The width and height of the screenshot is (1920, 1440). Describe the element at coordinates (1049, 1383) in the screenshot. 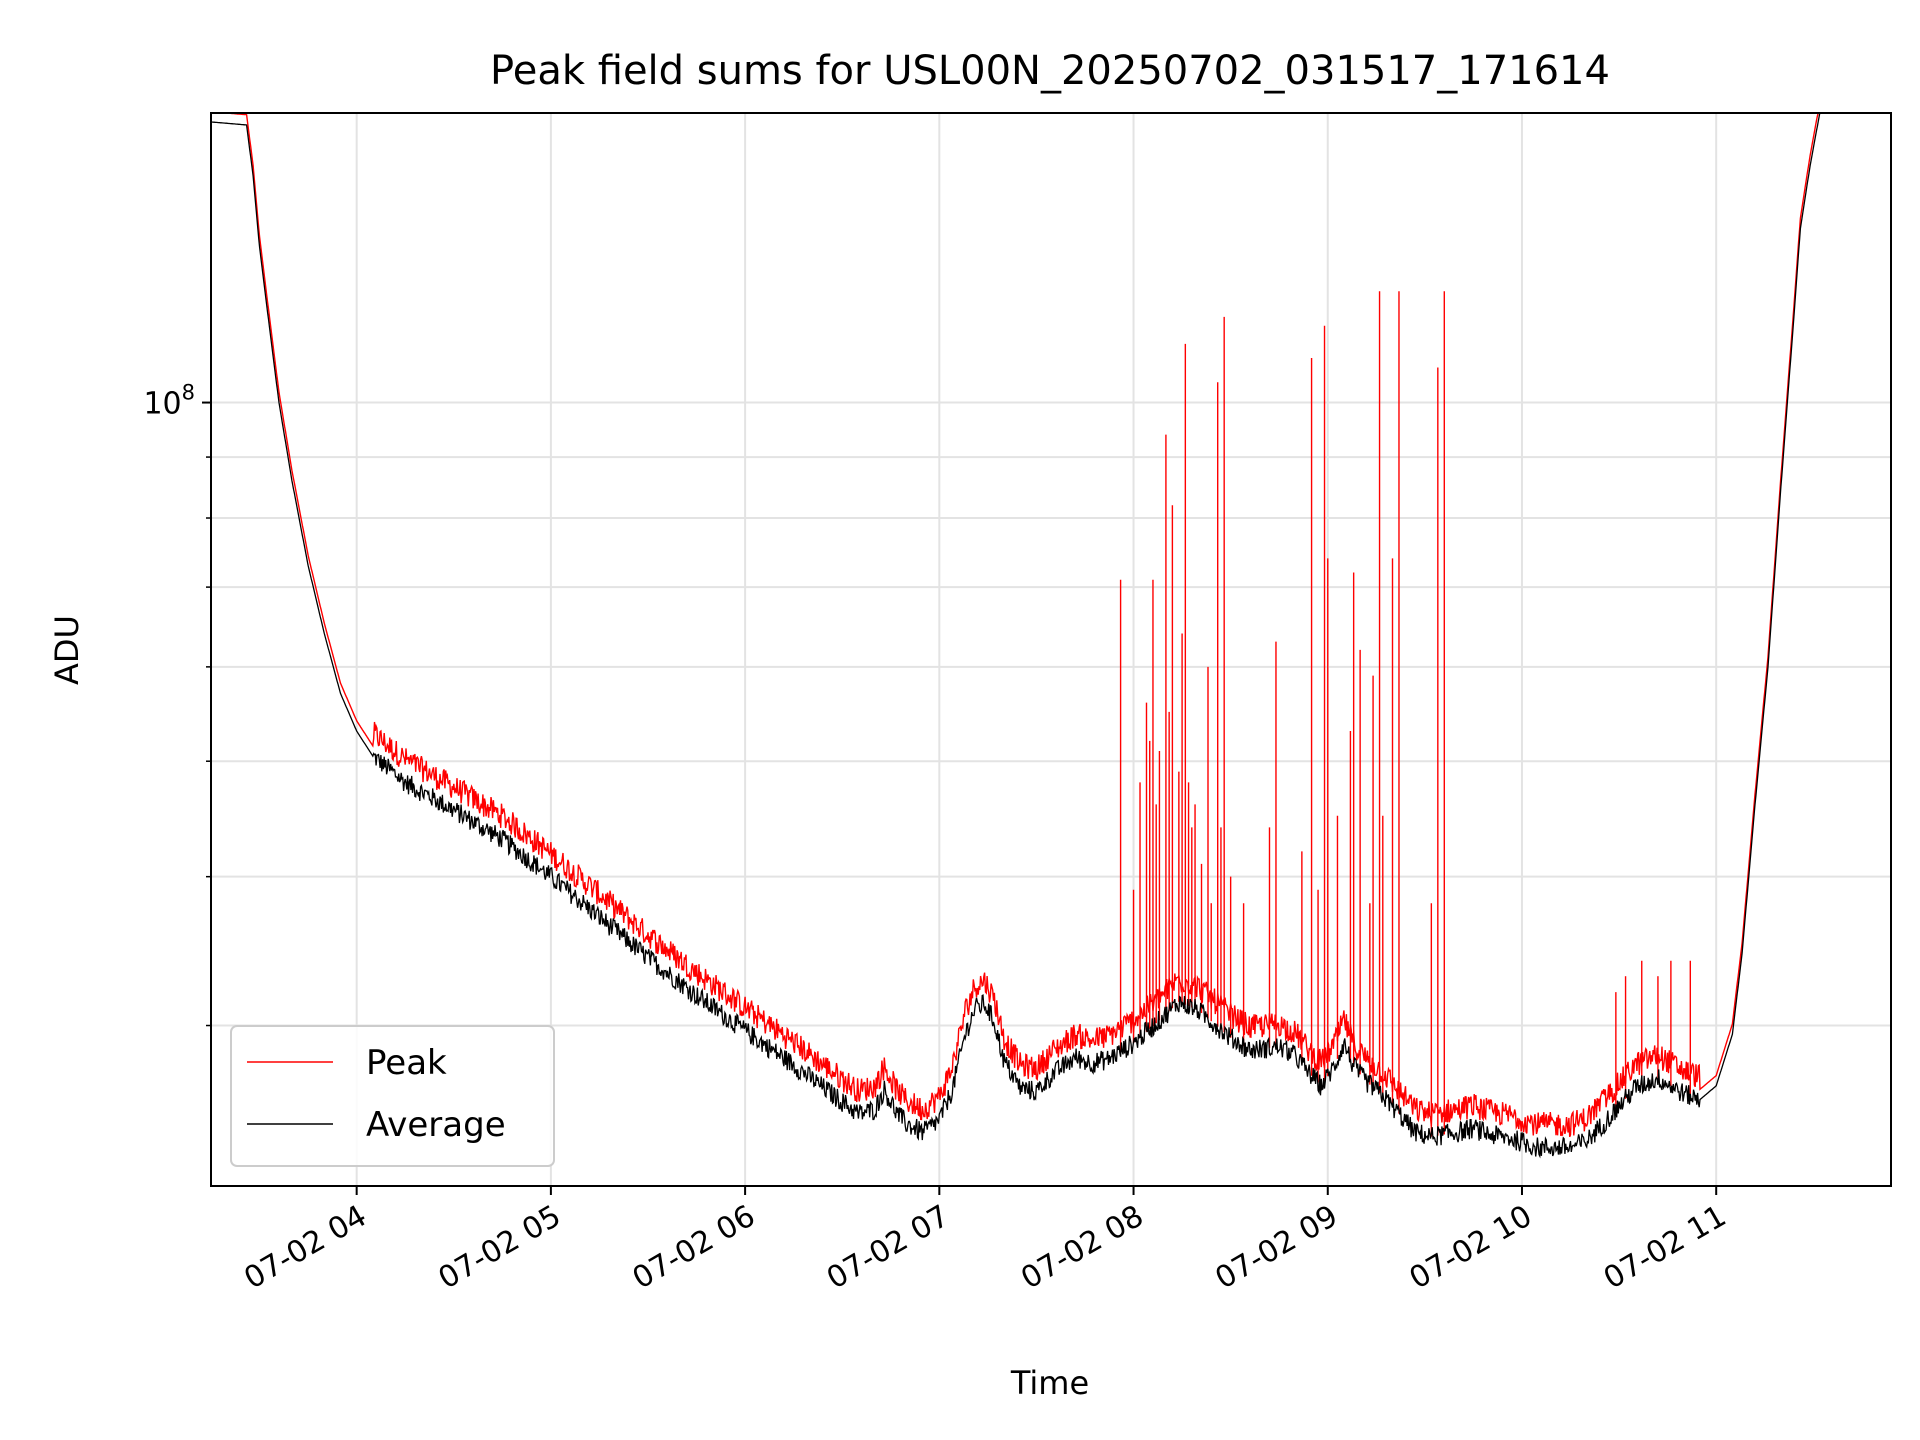

I see `x-axis-label: Time` at that location.